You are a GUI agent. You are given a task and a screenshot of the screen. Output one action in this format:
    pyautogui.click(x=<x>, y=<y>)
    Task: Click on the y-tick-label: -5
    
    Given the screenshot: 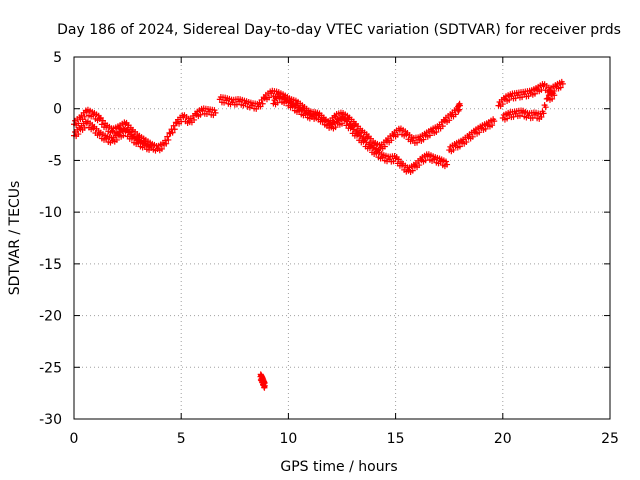 What is the action you would take?
    pyautogui.click(x=55, y=161)
    